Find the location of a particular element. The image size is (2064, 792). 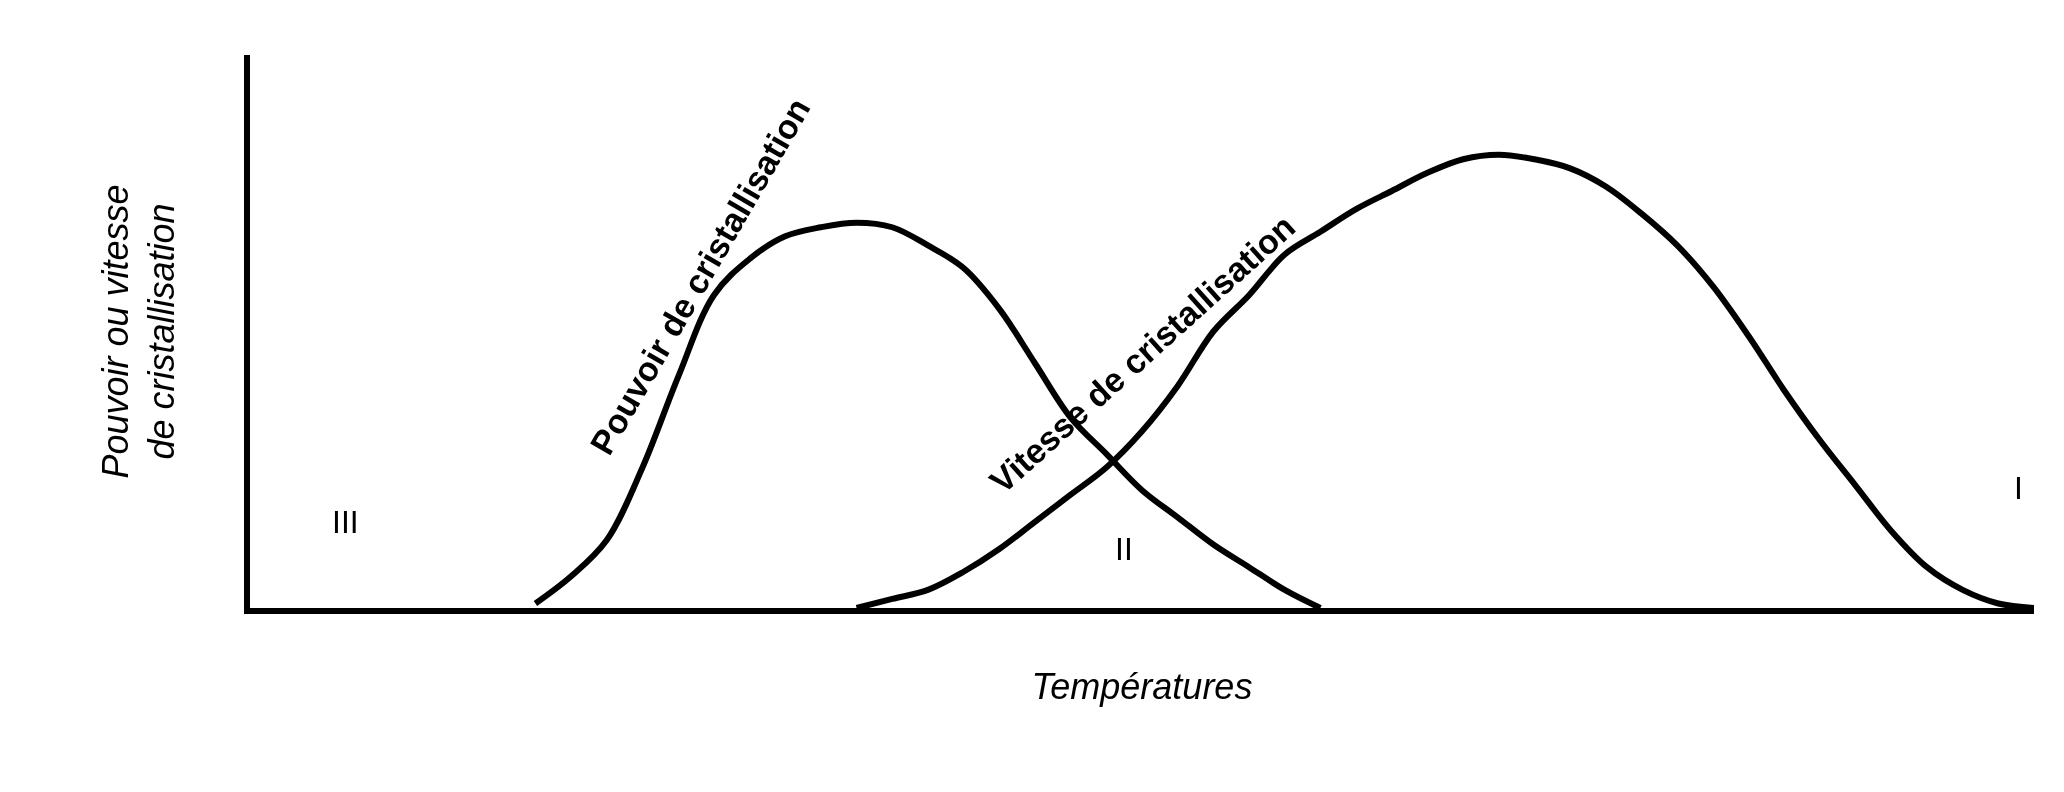

annotation: I is located at coordinates (2018, 488).